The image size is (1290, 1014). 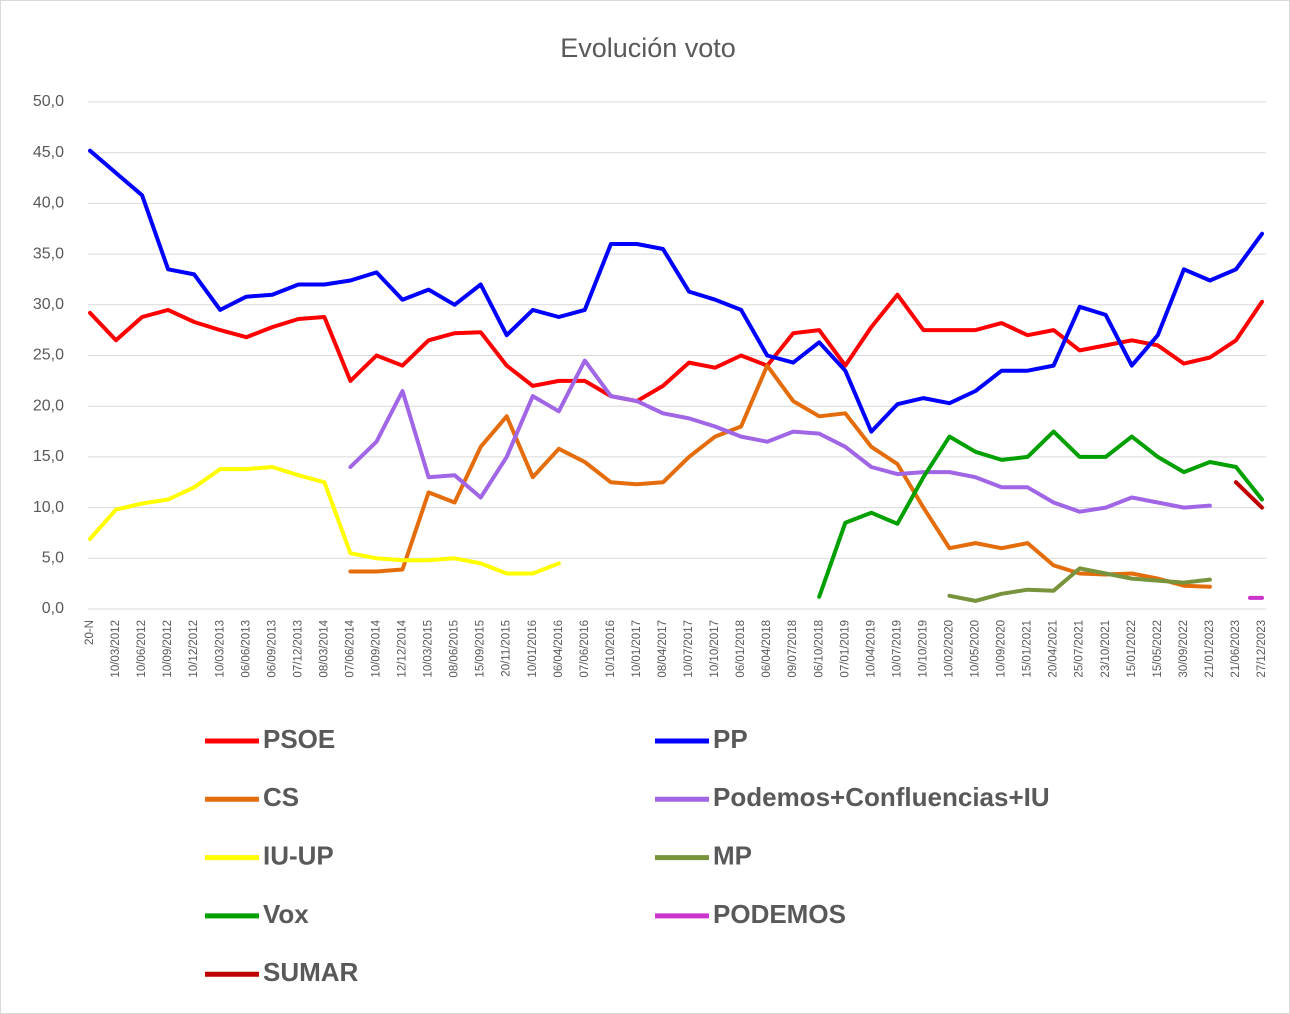 What do you see at coordinates (1028, 649) in the screenshot?
I see `x-tick-label: 15/01/2021` at bounding box center [1028, 649].